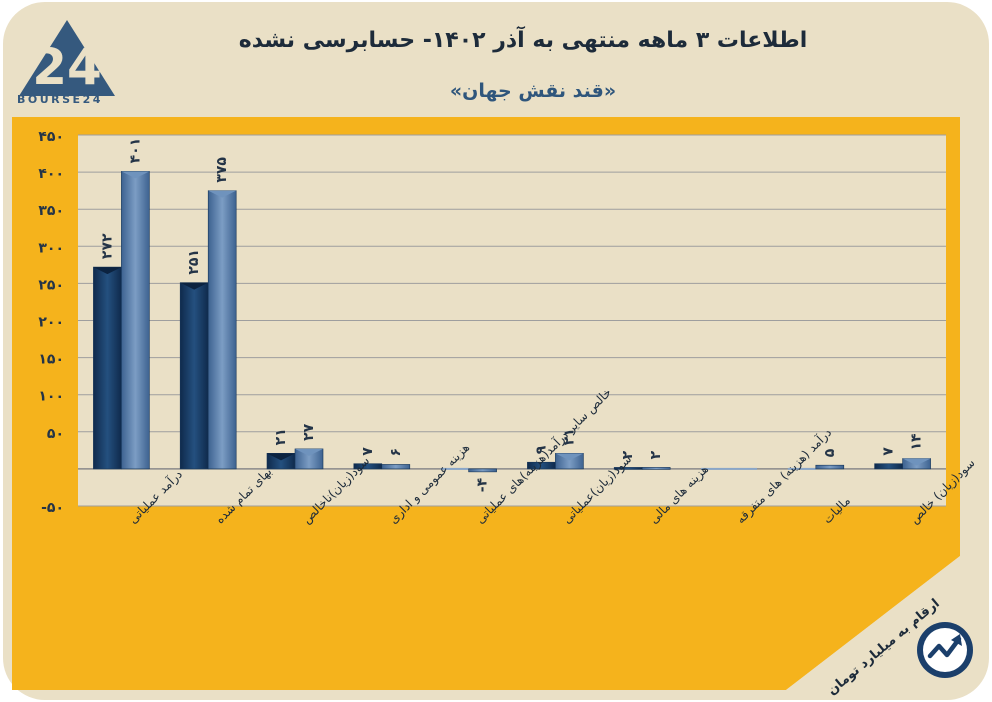 This screenshot has width=992, height=702. What do you see at coordinates (309, 432) in the screenshot?
I see `data-label: ۲۷` at bounding box center [309, 432].